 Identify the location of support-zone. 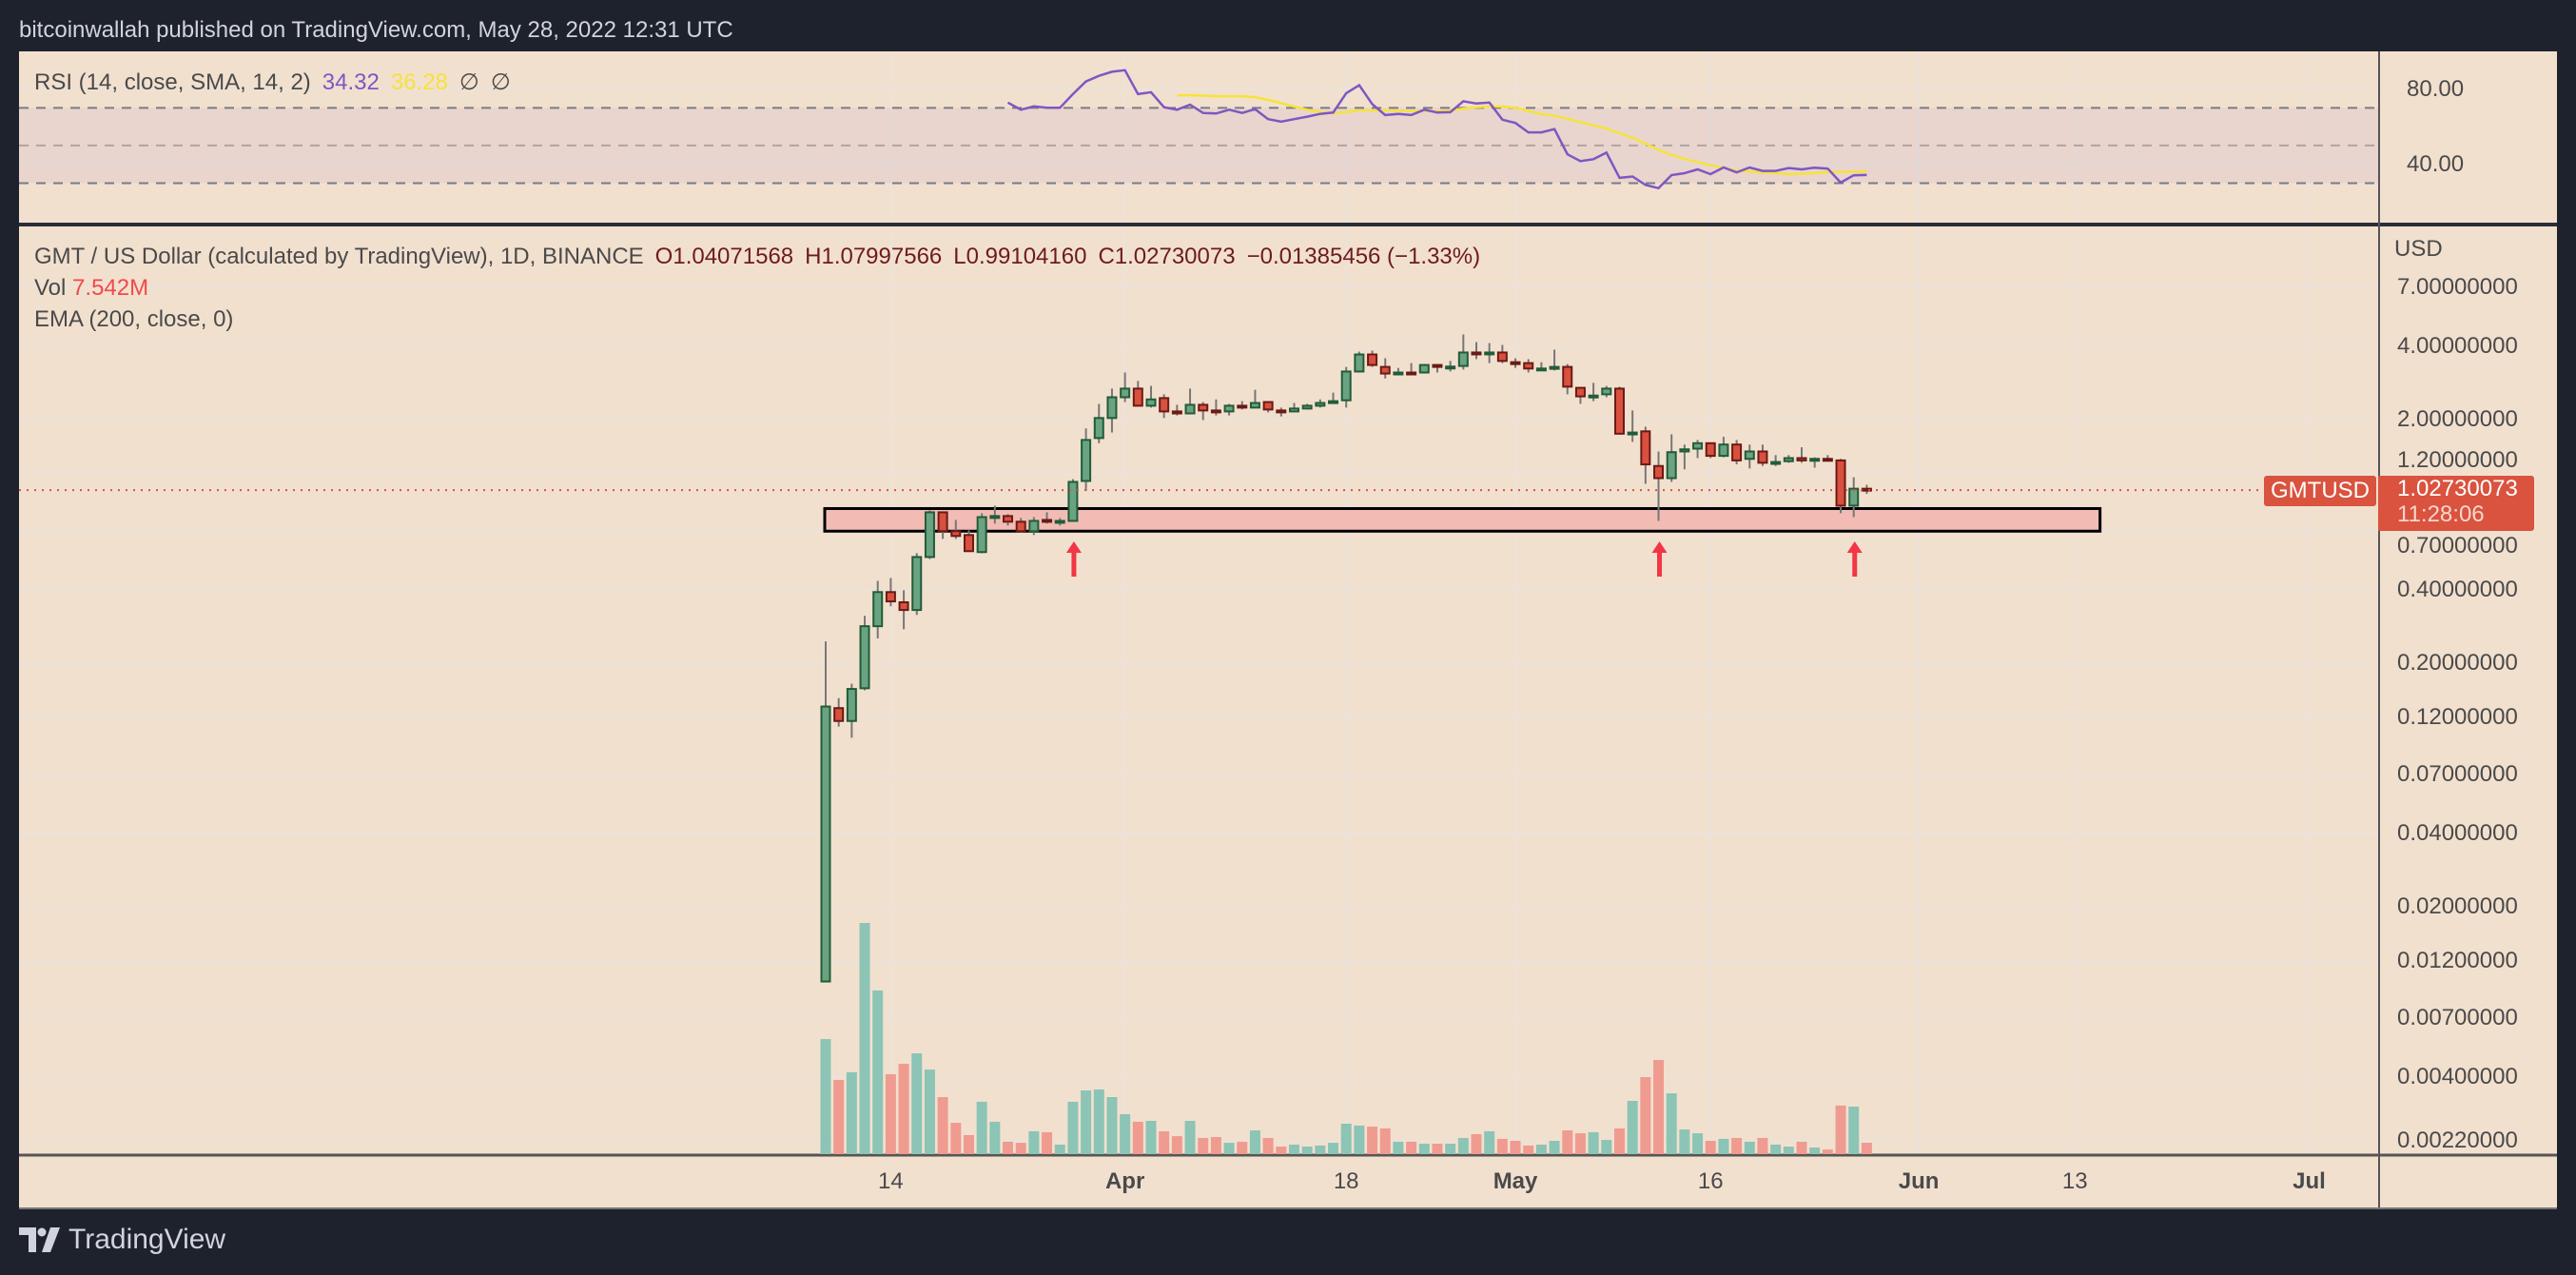
(1463, 519).